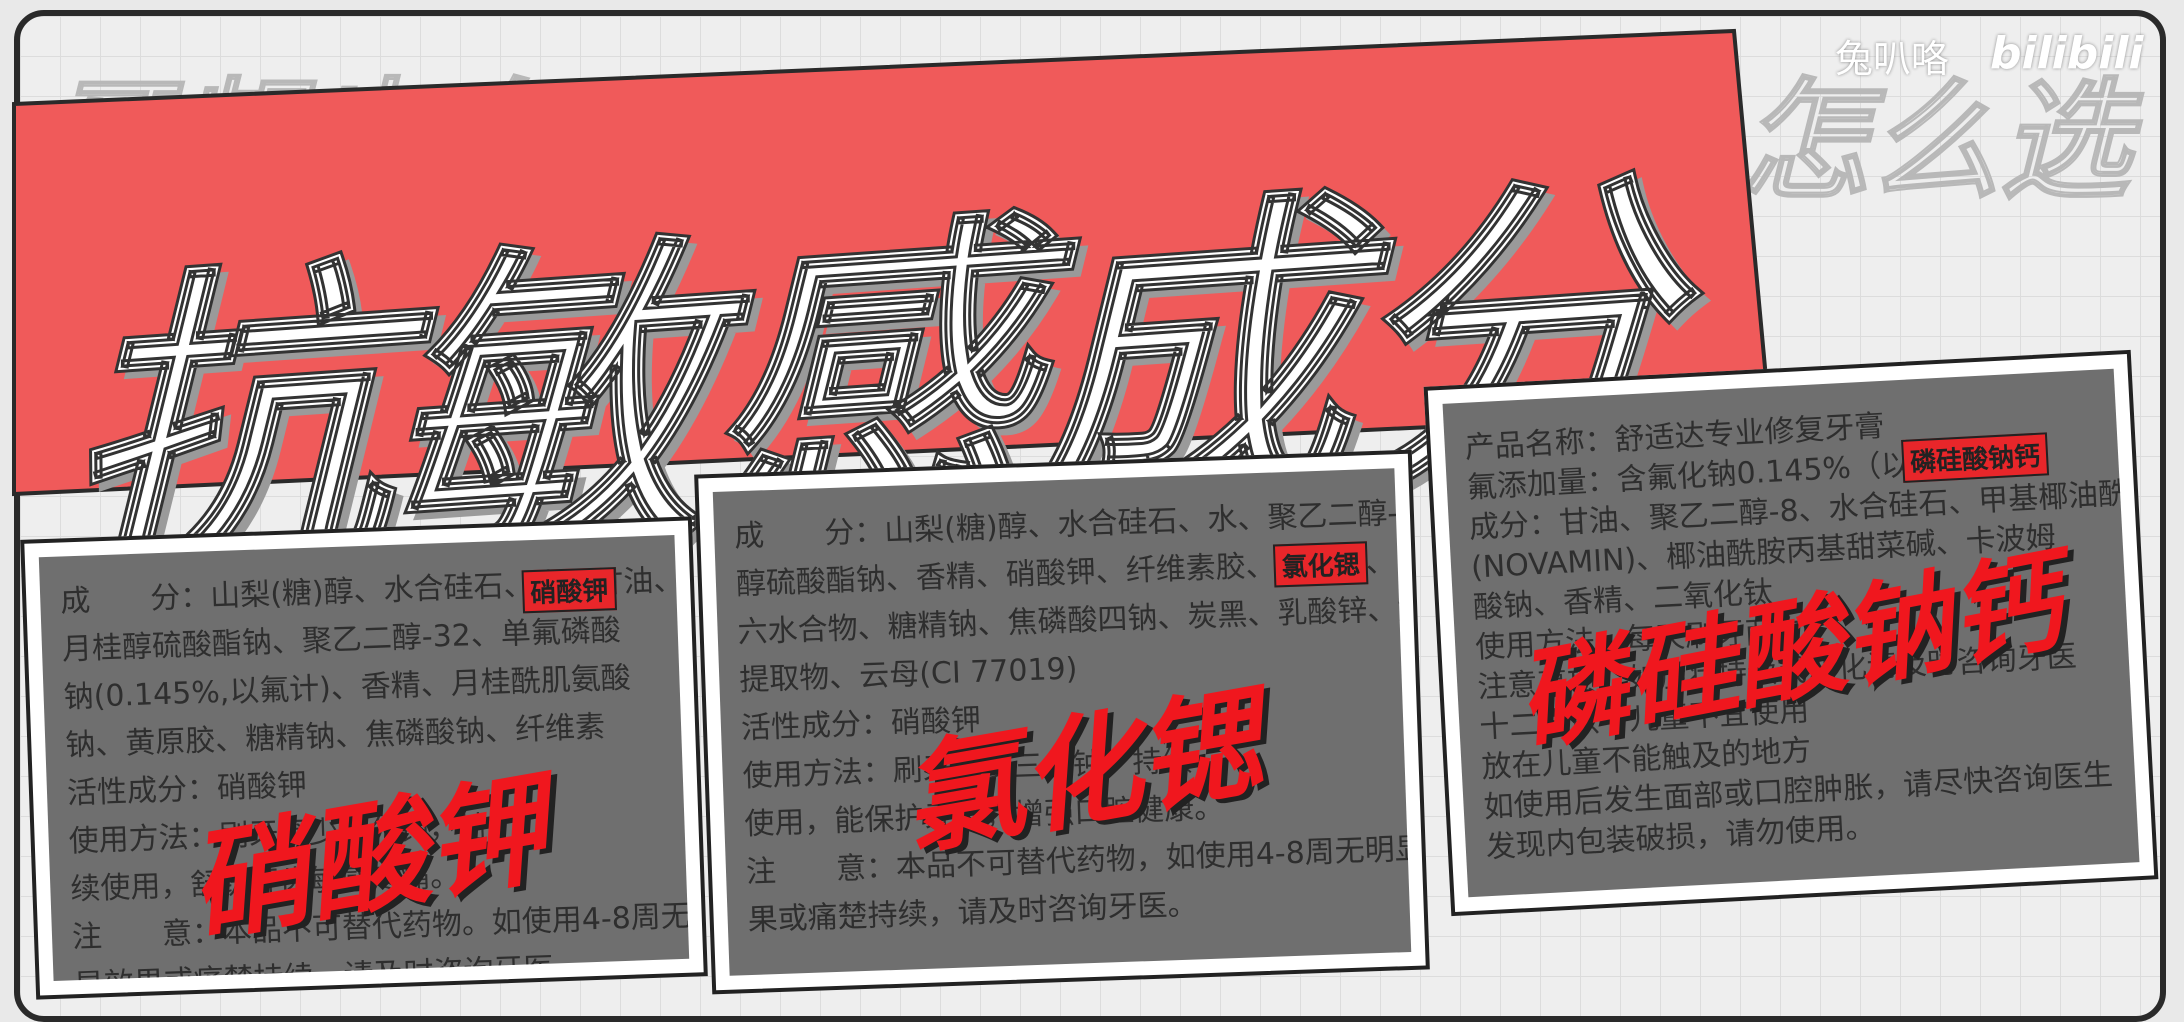 This screenshot has width=2184, height=1022. What do you see at coordinates (569, 590) in the screenshot?
I see `ingredient-tag: 硝酸钾` at bounding box center [569, 590].